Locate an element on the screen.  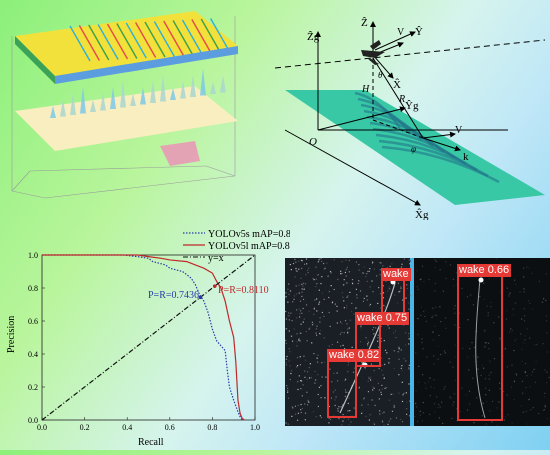
legend-yolov5s: YOLOv5s mAP=0.801 is located at coordinates (249, 234).